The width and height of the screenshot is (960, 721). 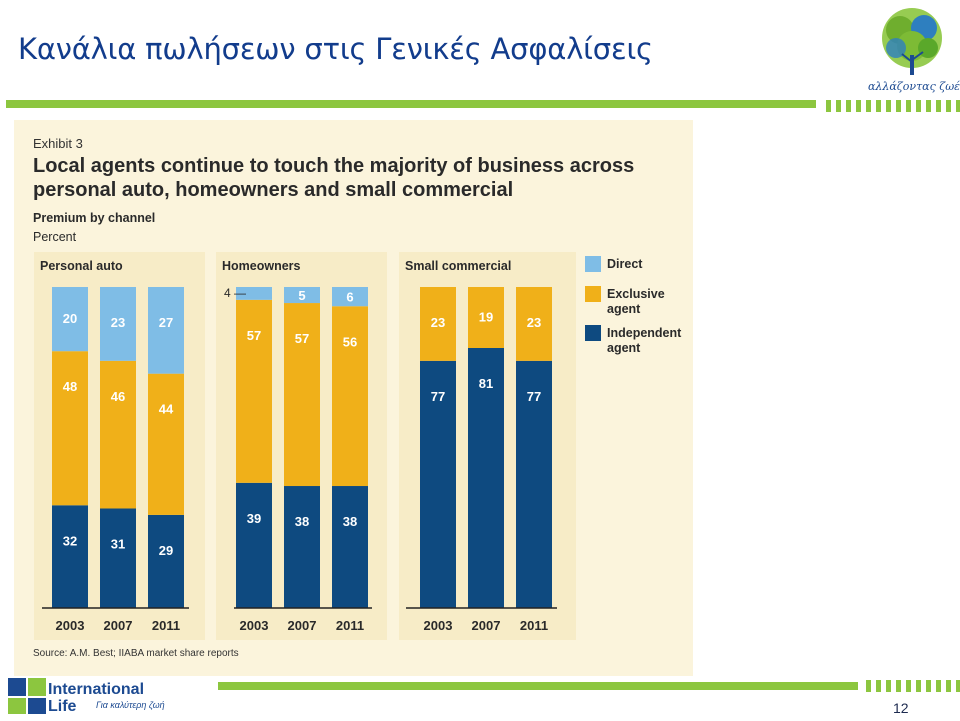 I want to click on exhibit-label: Exhibit 3, so click(x=58, y=143).